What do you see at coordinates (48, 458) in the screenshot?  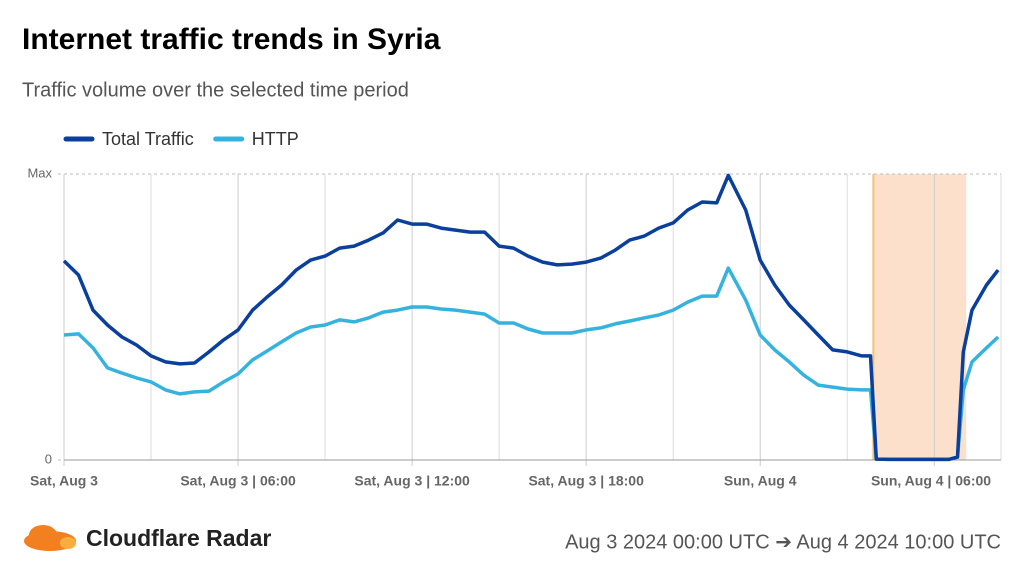 I see `y-tick-label: 0` at bounding box center [48, 458].